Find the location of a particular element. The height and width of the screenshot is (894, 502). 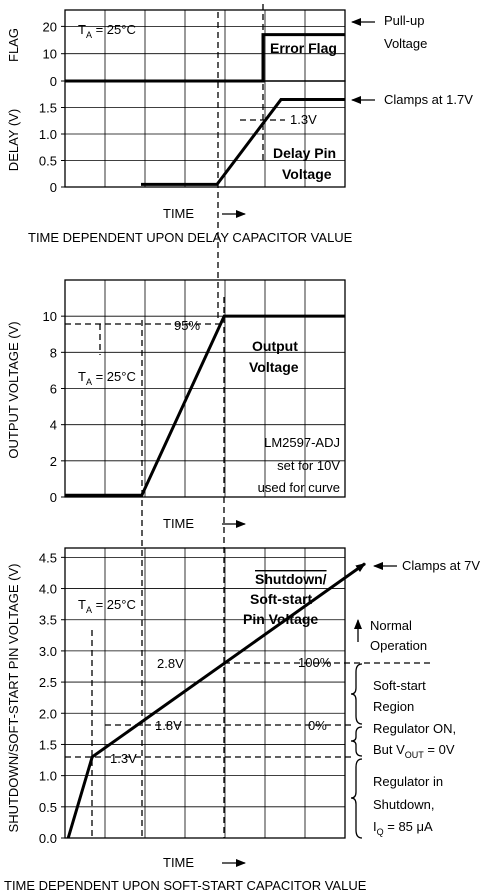

y-tick-label: 4.5 is located at coordinates (48, 557).